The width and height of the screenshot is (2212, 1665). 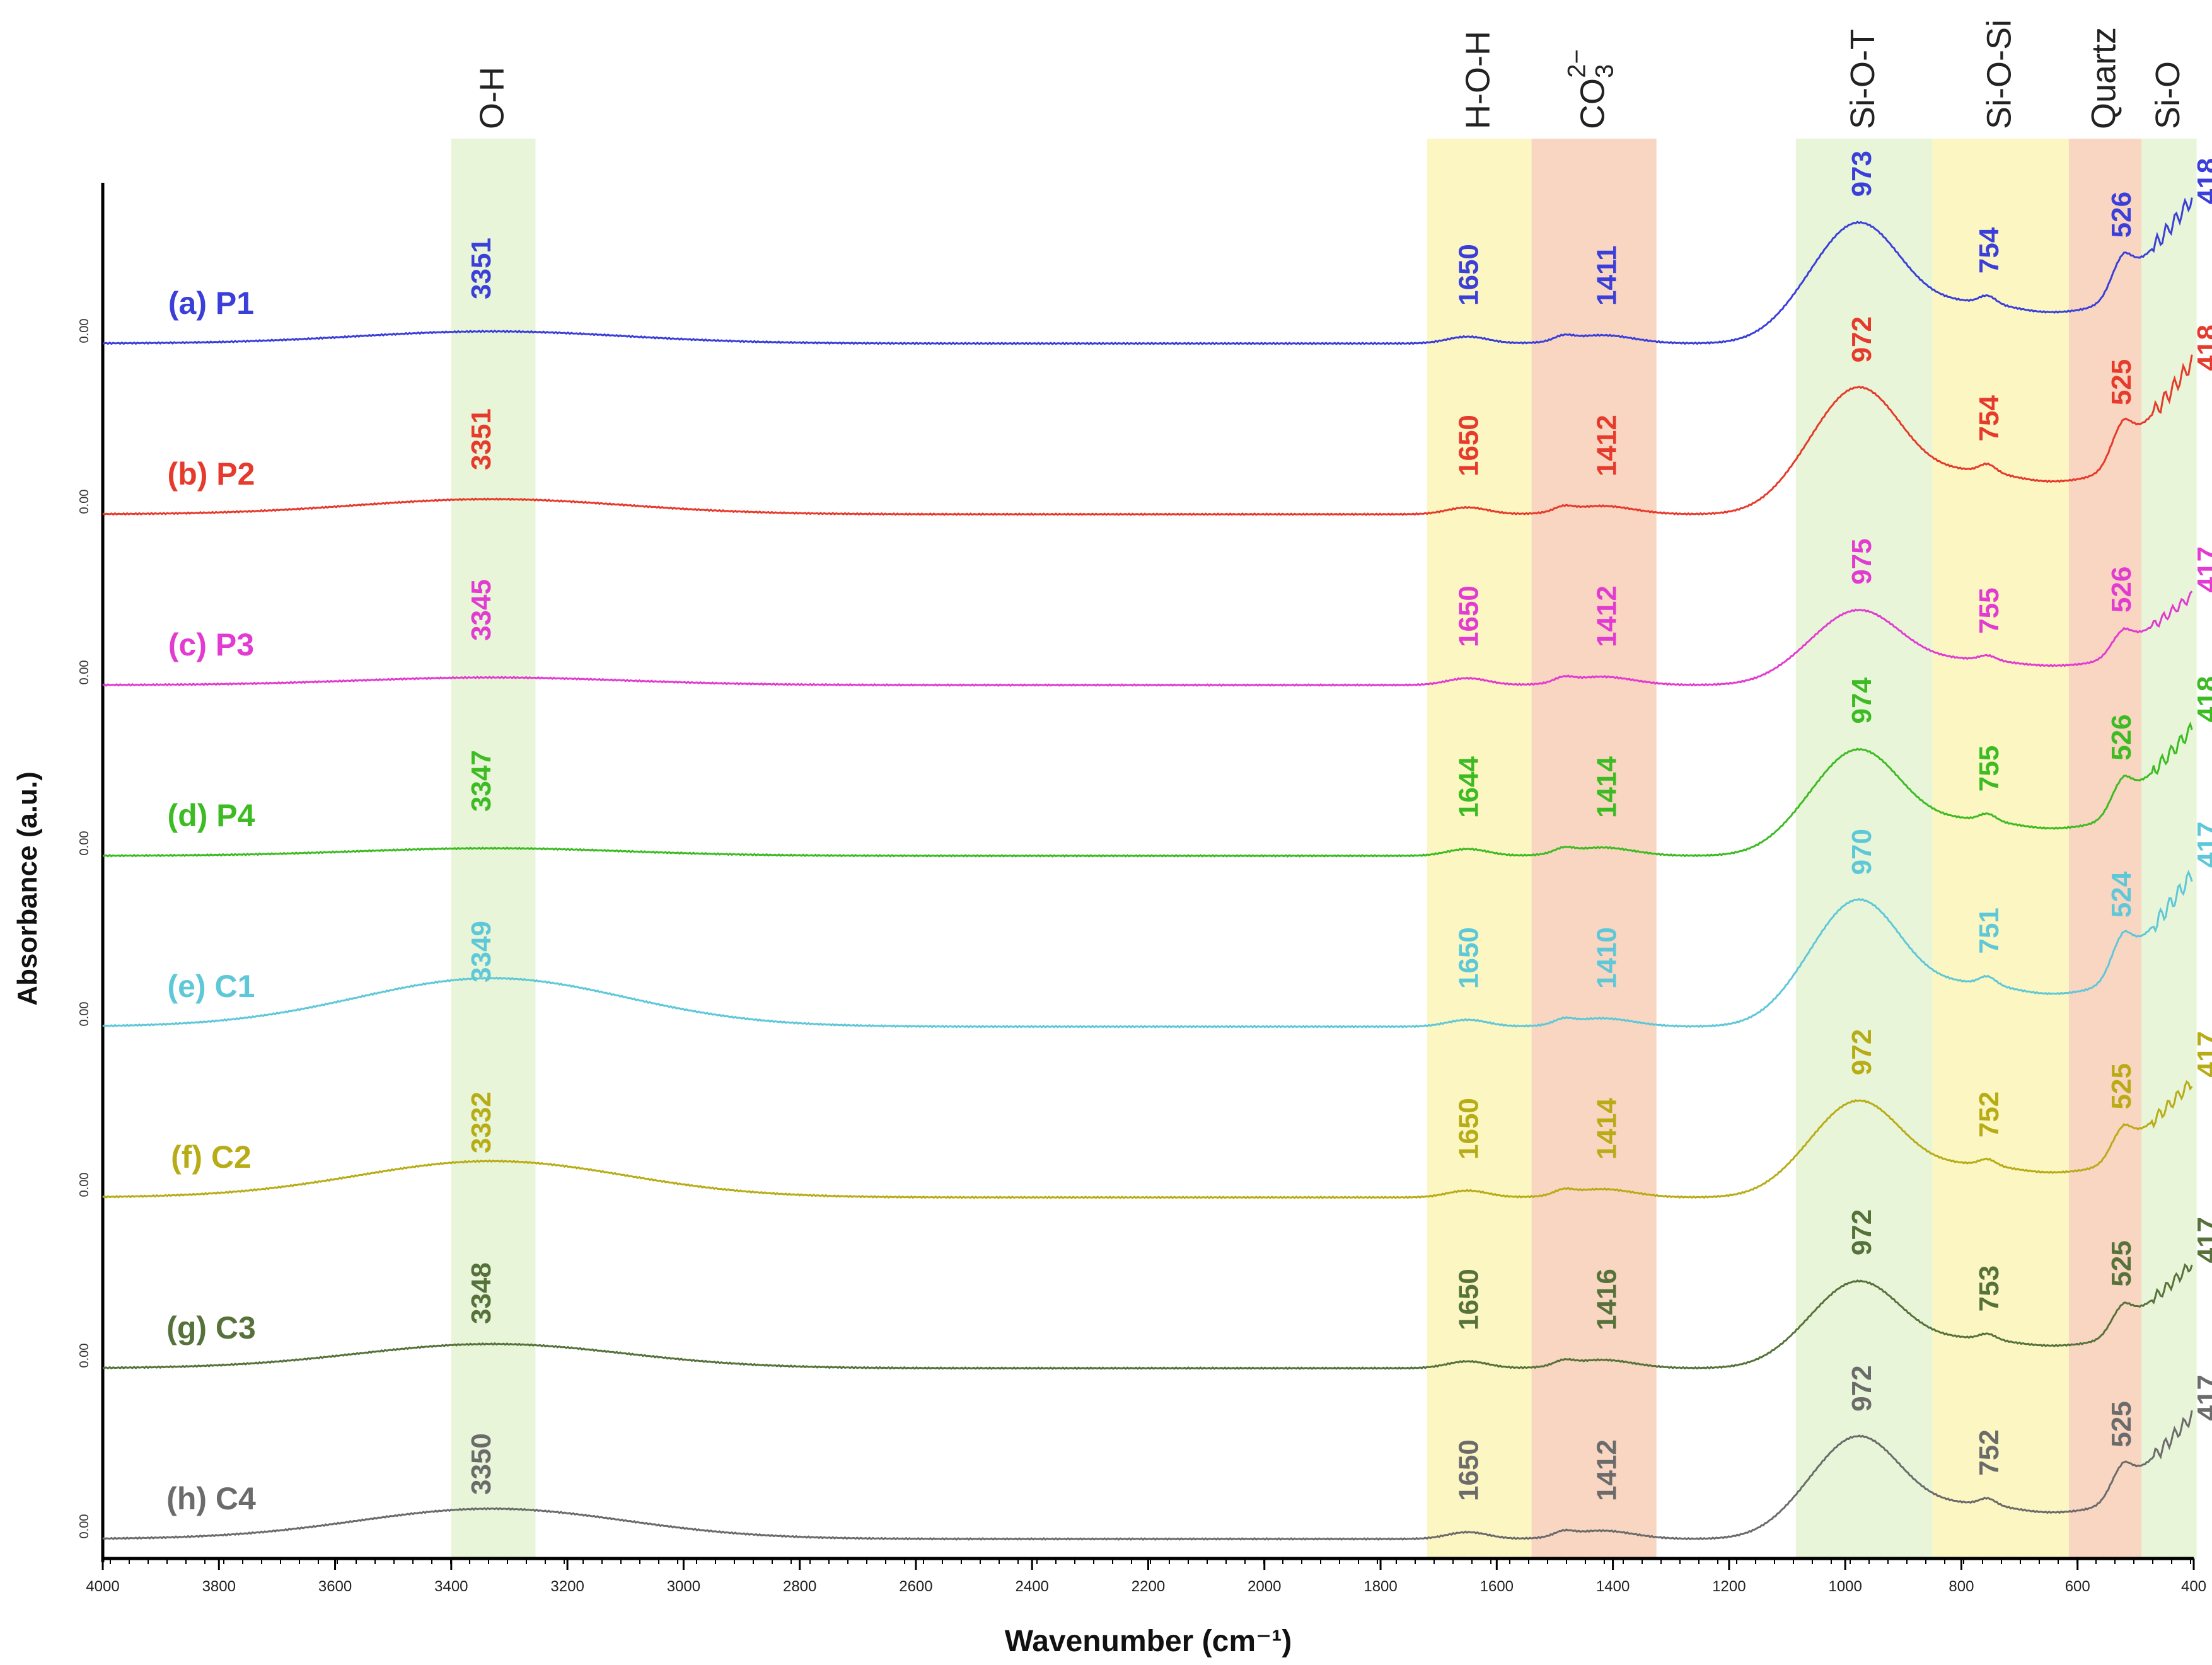 What do you see at coordinates (2193, 1586) in the screenshot?
I see `x-tick-label: 400` at bounding box center [2193, 1586].